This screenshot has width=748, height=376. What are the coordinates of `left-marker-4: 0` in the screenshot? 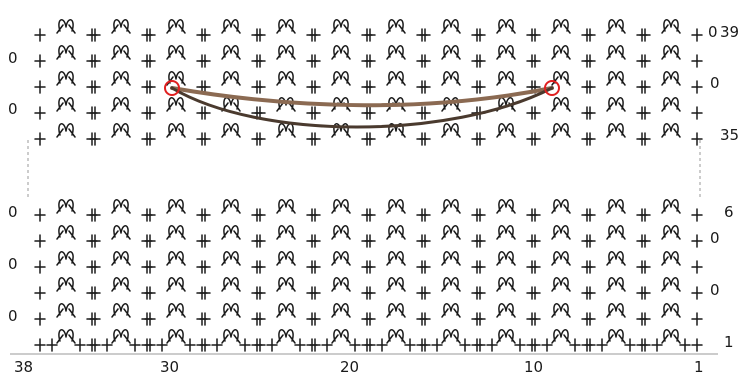 It's located at (13, 264).